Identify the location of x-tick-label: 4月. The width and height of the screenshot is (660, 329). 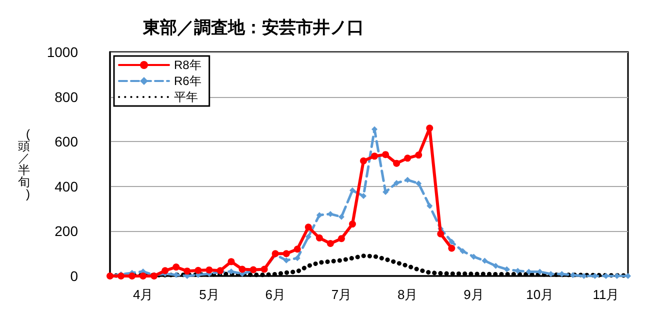
(143, 294).